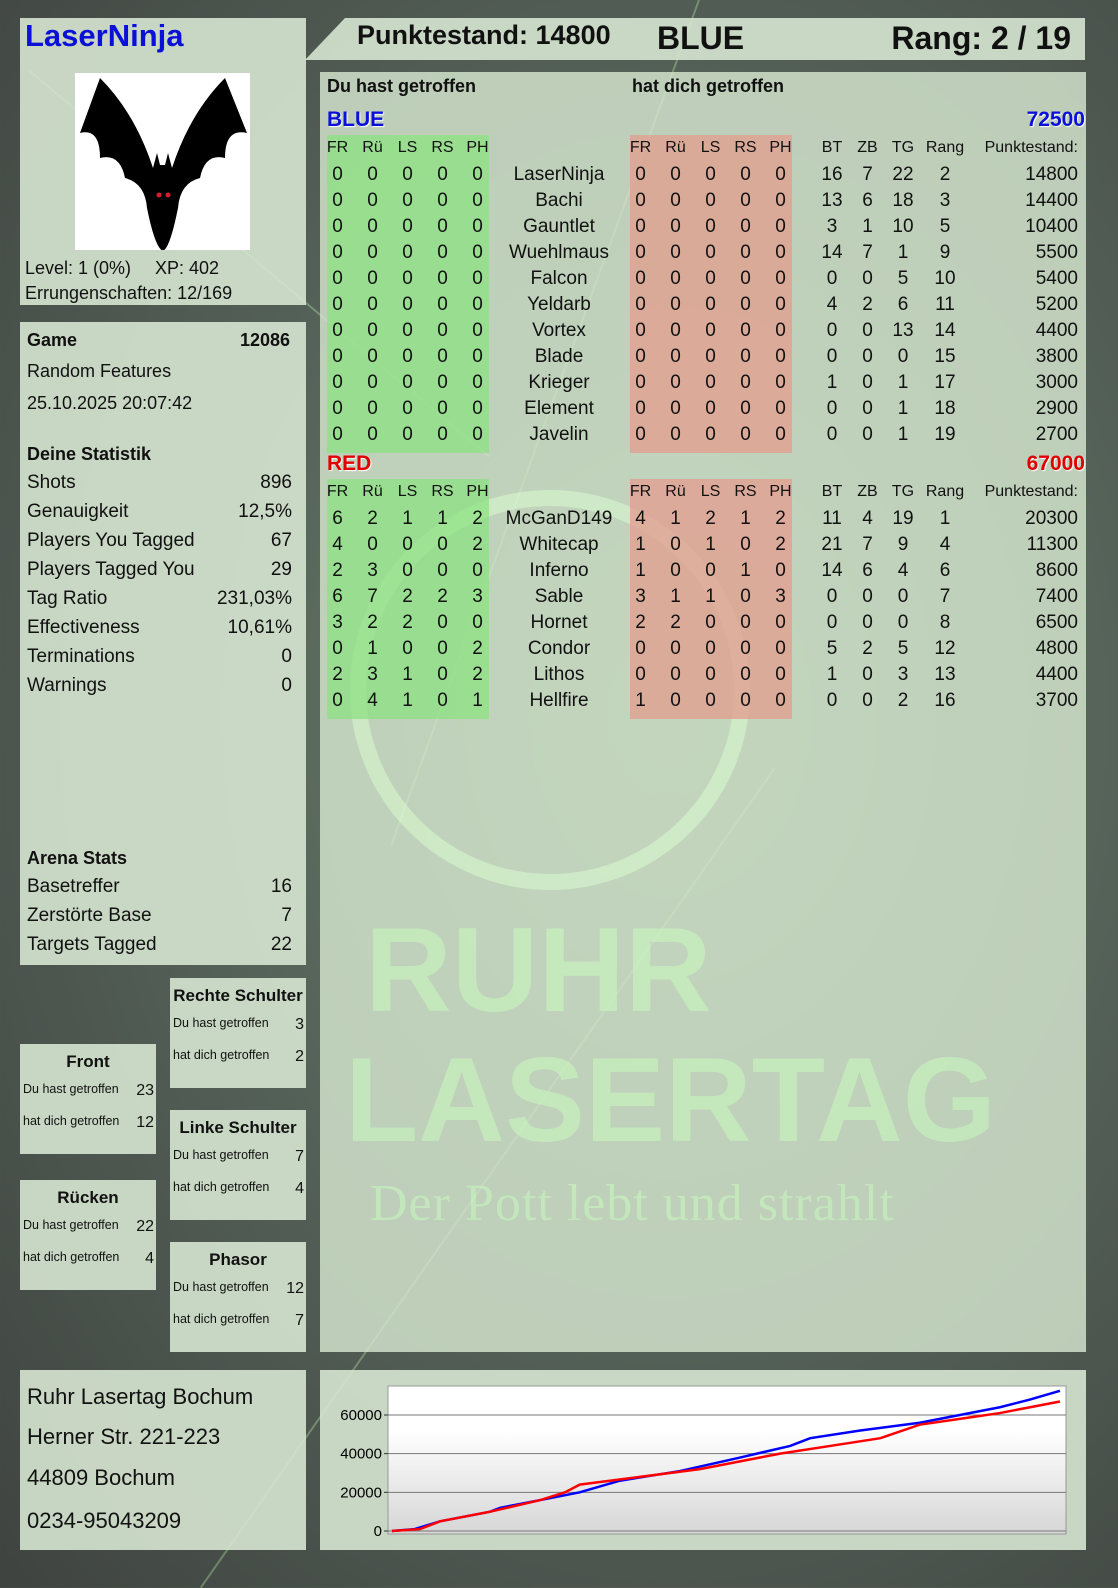  I want to click on zone-title: Rechte Schulter, so click(238, 995).